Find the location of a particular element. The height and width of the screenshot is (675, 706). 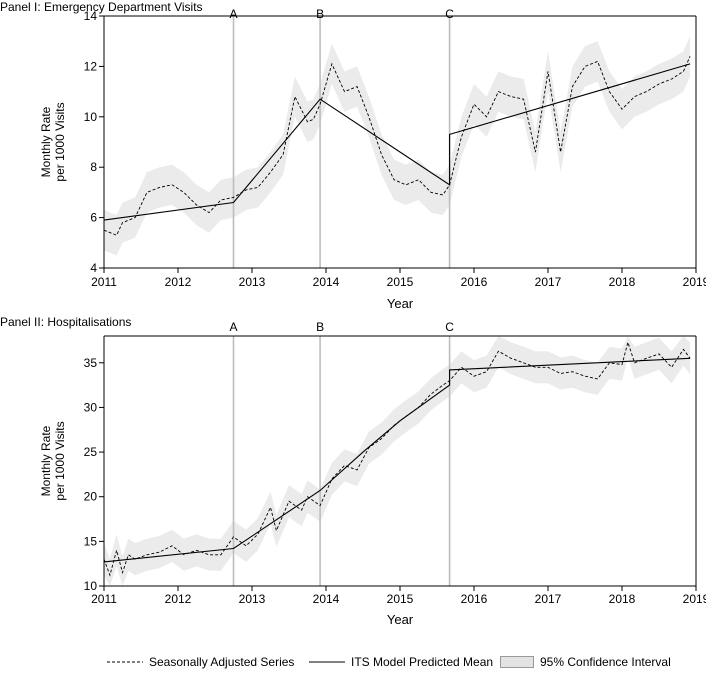

legend-item-its-mean: ITS Model Predicted Mean is located at coordinates (401, 662).